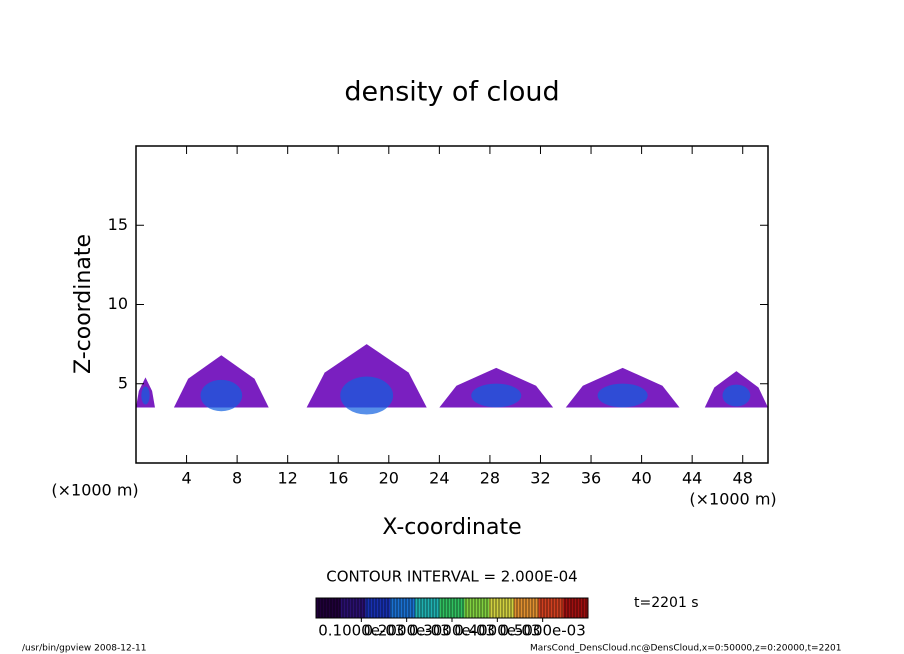 This screenshot has width=904, height=654. What do you see at coordinates (439, 478) in the screenshot?
I see `x-tick-label: 24` at bounding box center [439, 478].